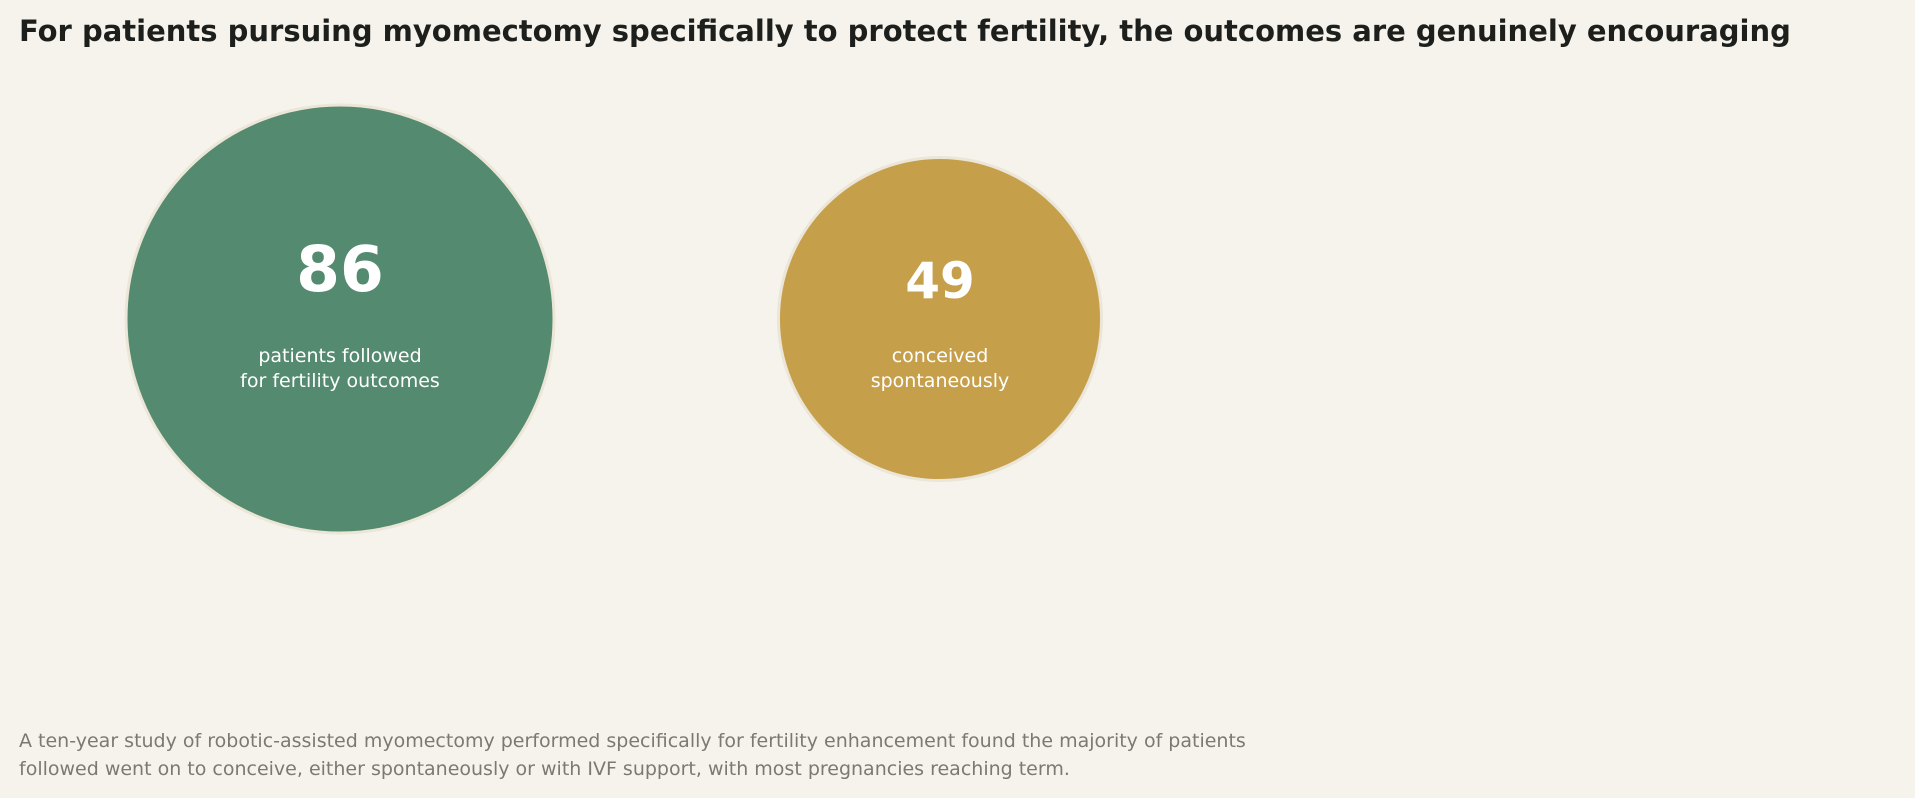 The image size is (1915, 798). Describe the element at coordinates (940, 281) in the screenshot. I see `bubble-value: 49` at that location.